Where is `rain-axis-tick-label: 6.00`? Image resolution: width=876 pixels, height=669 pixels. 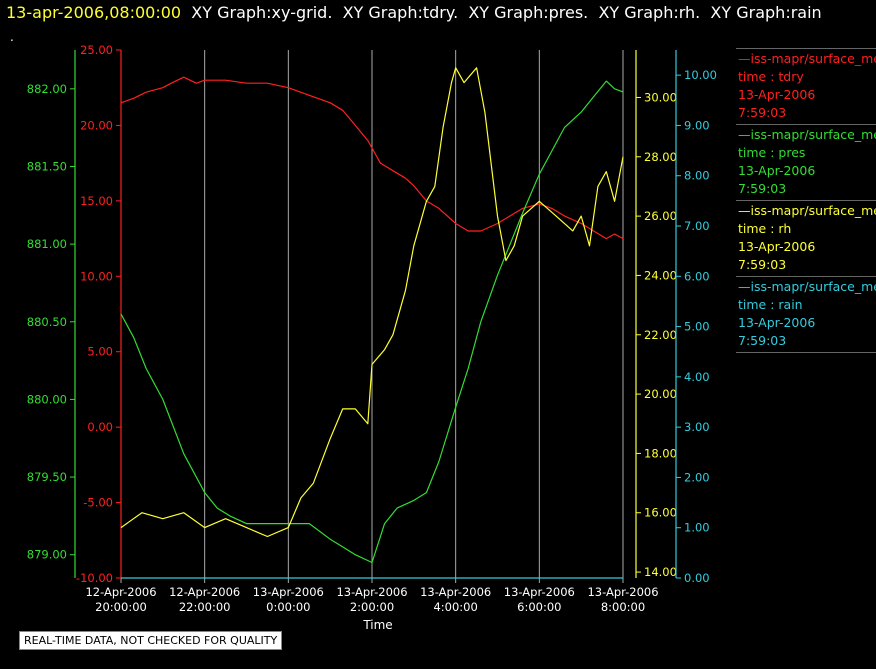
rain-axis-tick-label: 6.00 is located at coordinates (697, 276).